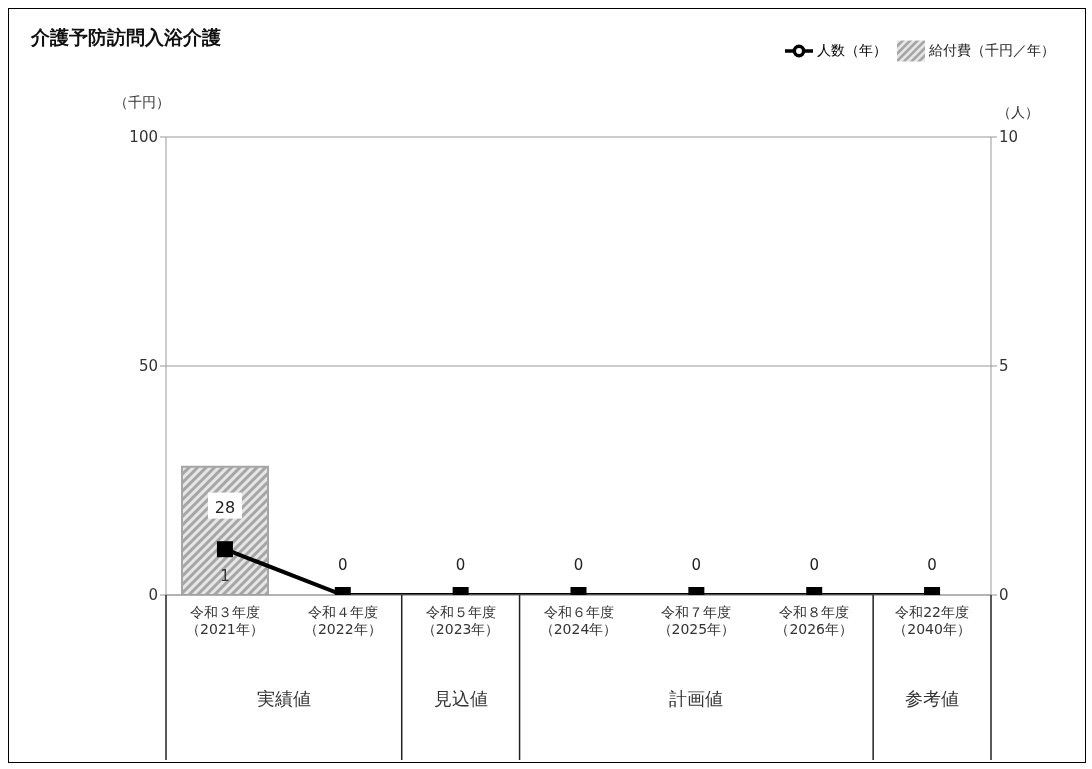 The width and height of the screenshot is (1092, 769). I want to click on y2-tick-label: 10, so click(1009, 137).